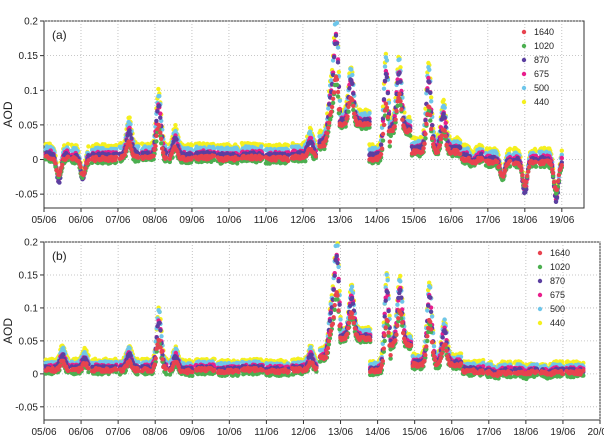 The height and width of the screenshot is (437, 604). I want to click on y-tick-label: 0.1, so click(31, 308).